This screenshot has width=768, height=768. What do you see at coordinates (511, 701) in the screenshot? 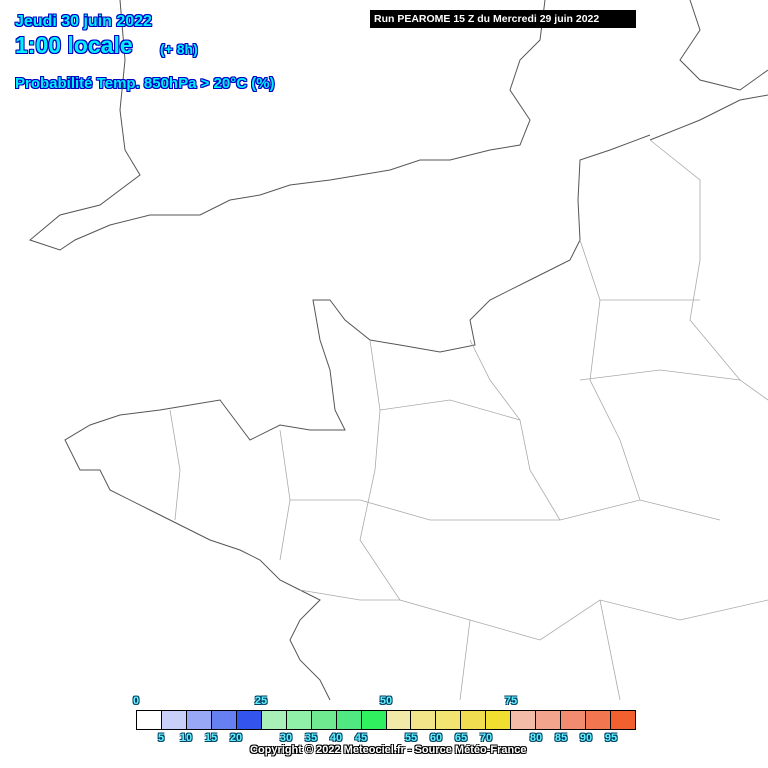
I see `legend-label-top: 75` at bounding box center [511, 701].